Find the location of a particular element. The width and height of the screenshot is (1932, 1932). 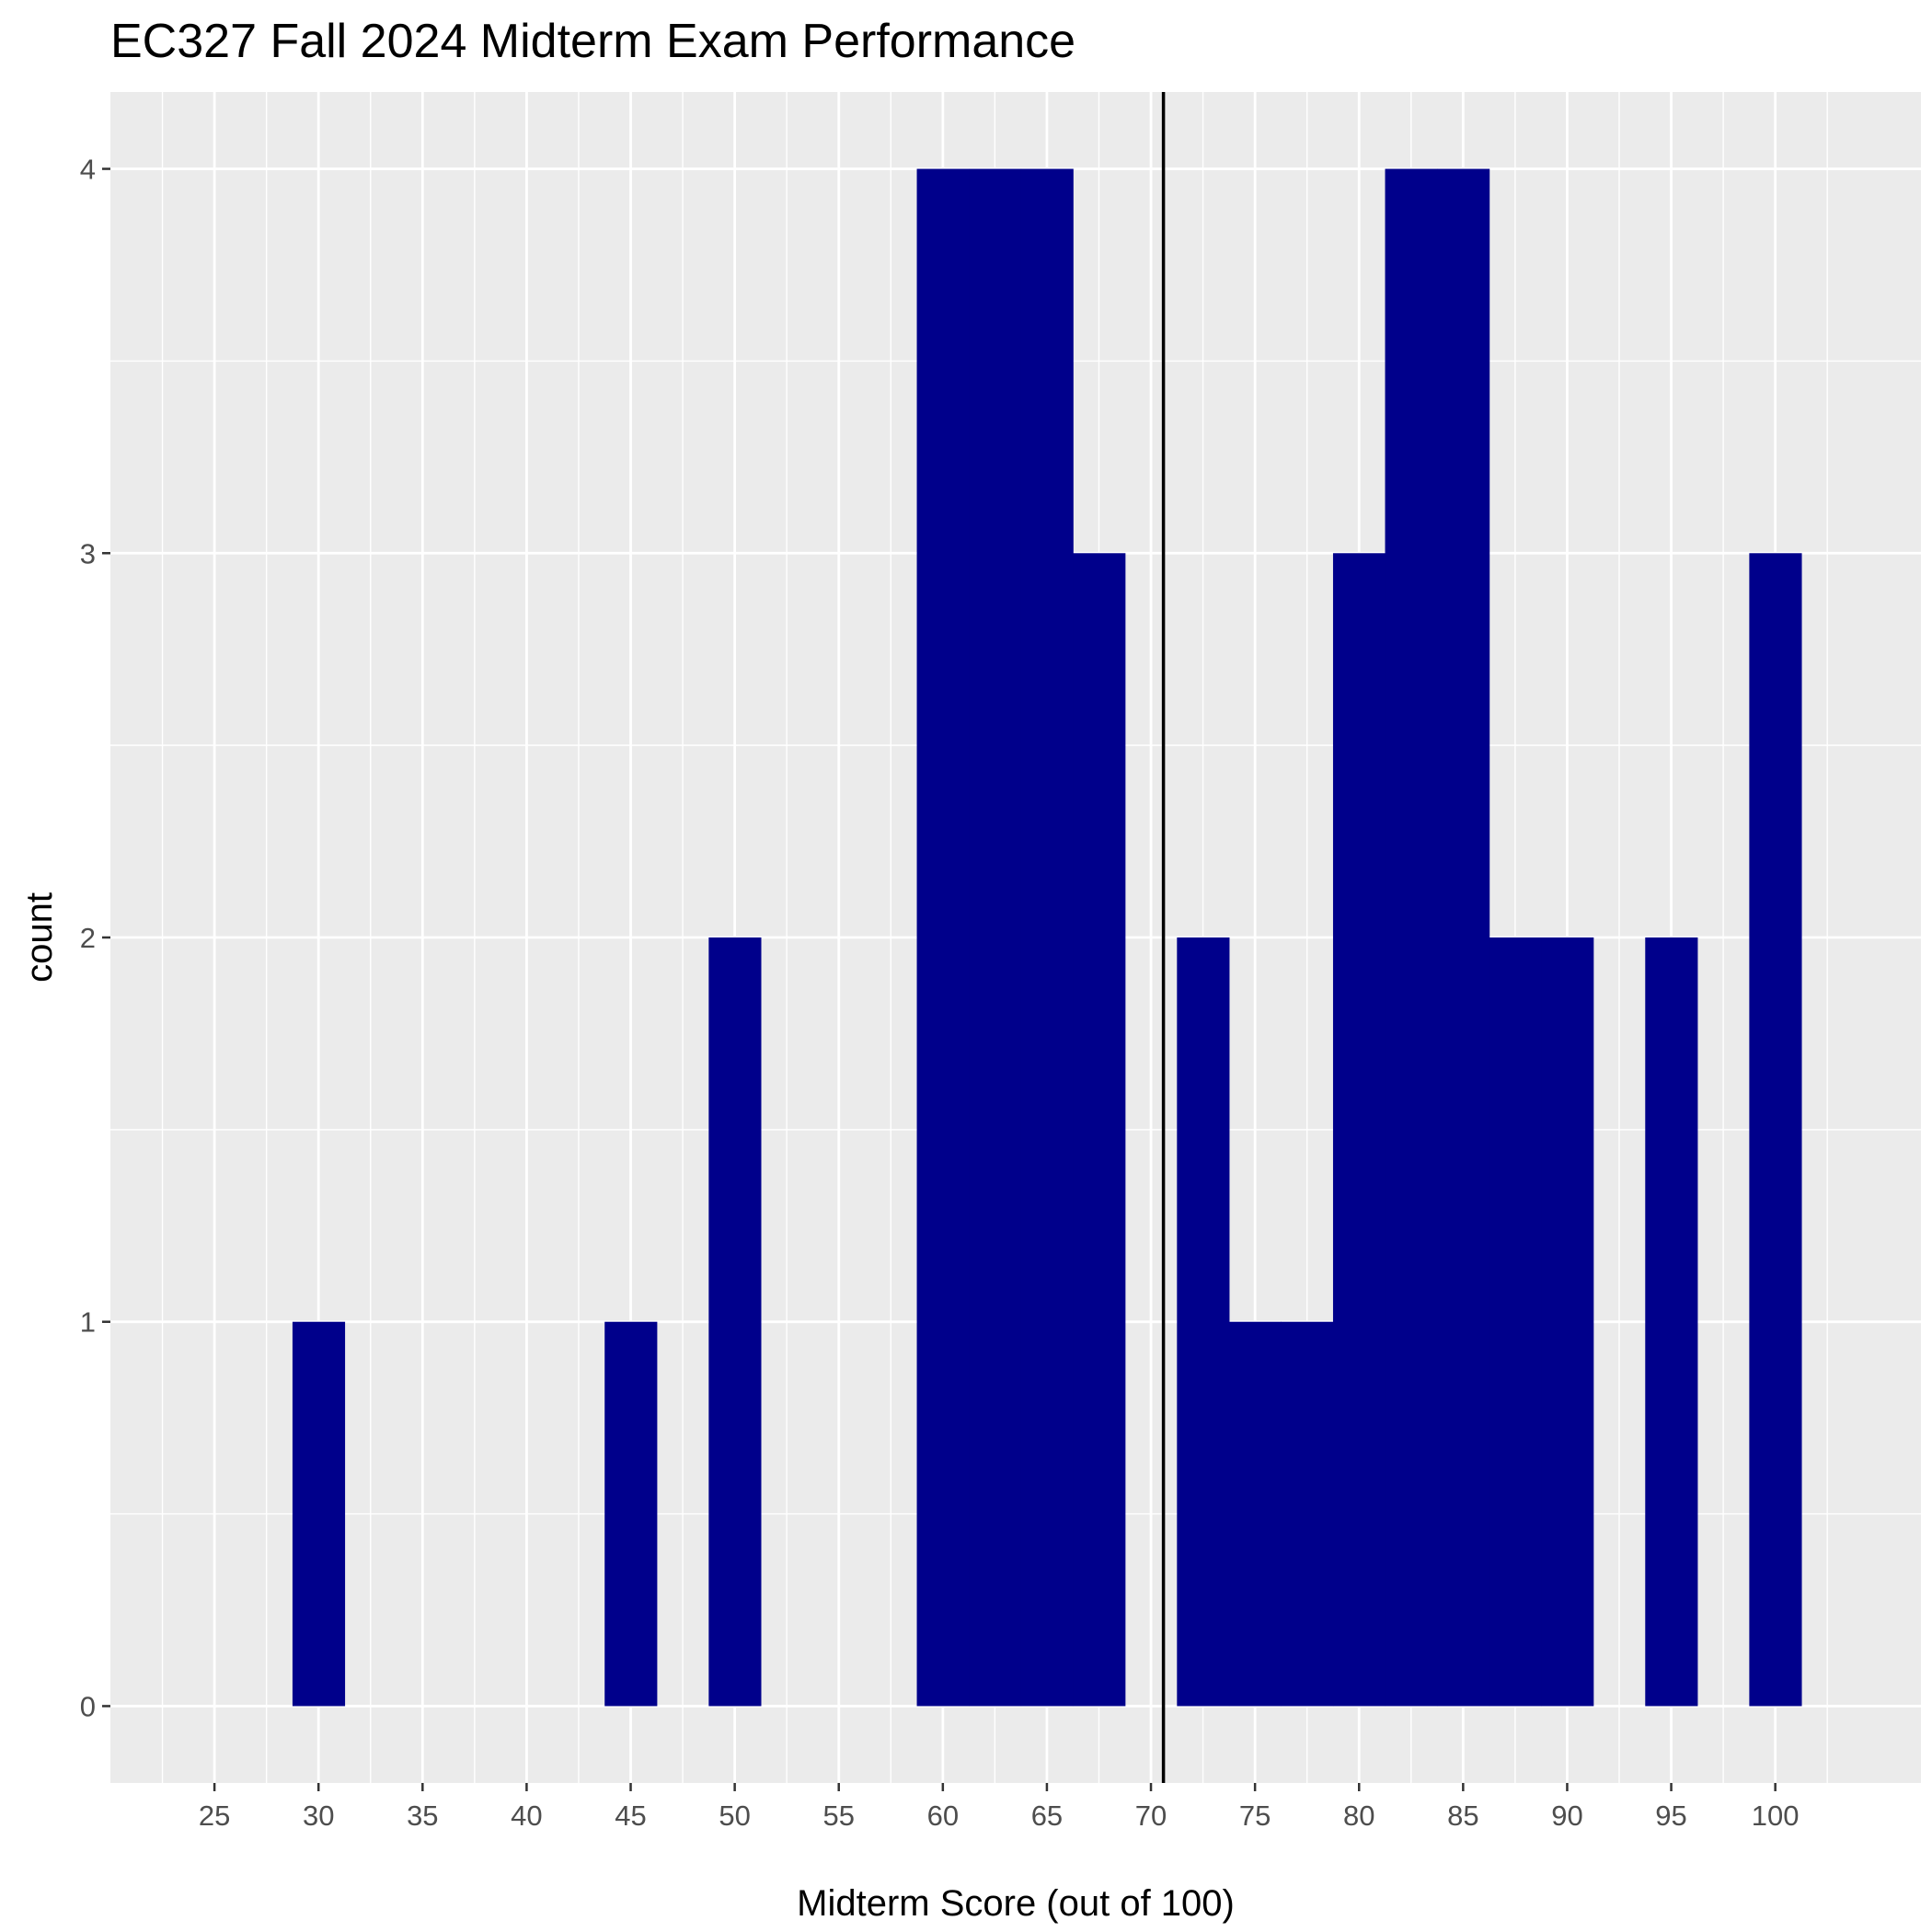

y-tick-label: 2 is located at coordinates (88, 938).